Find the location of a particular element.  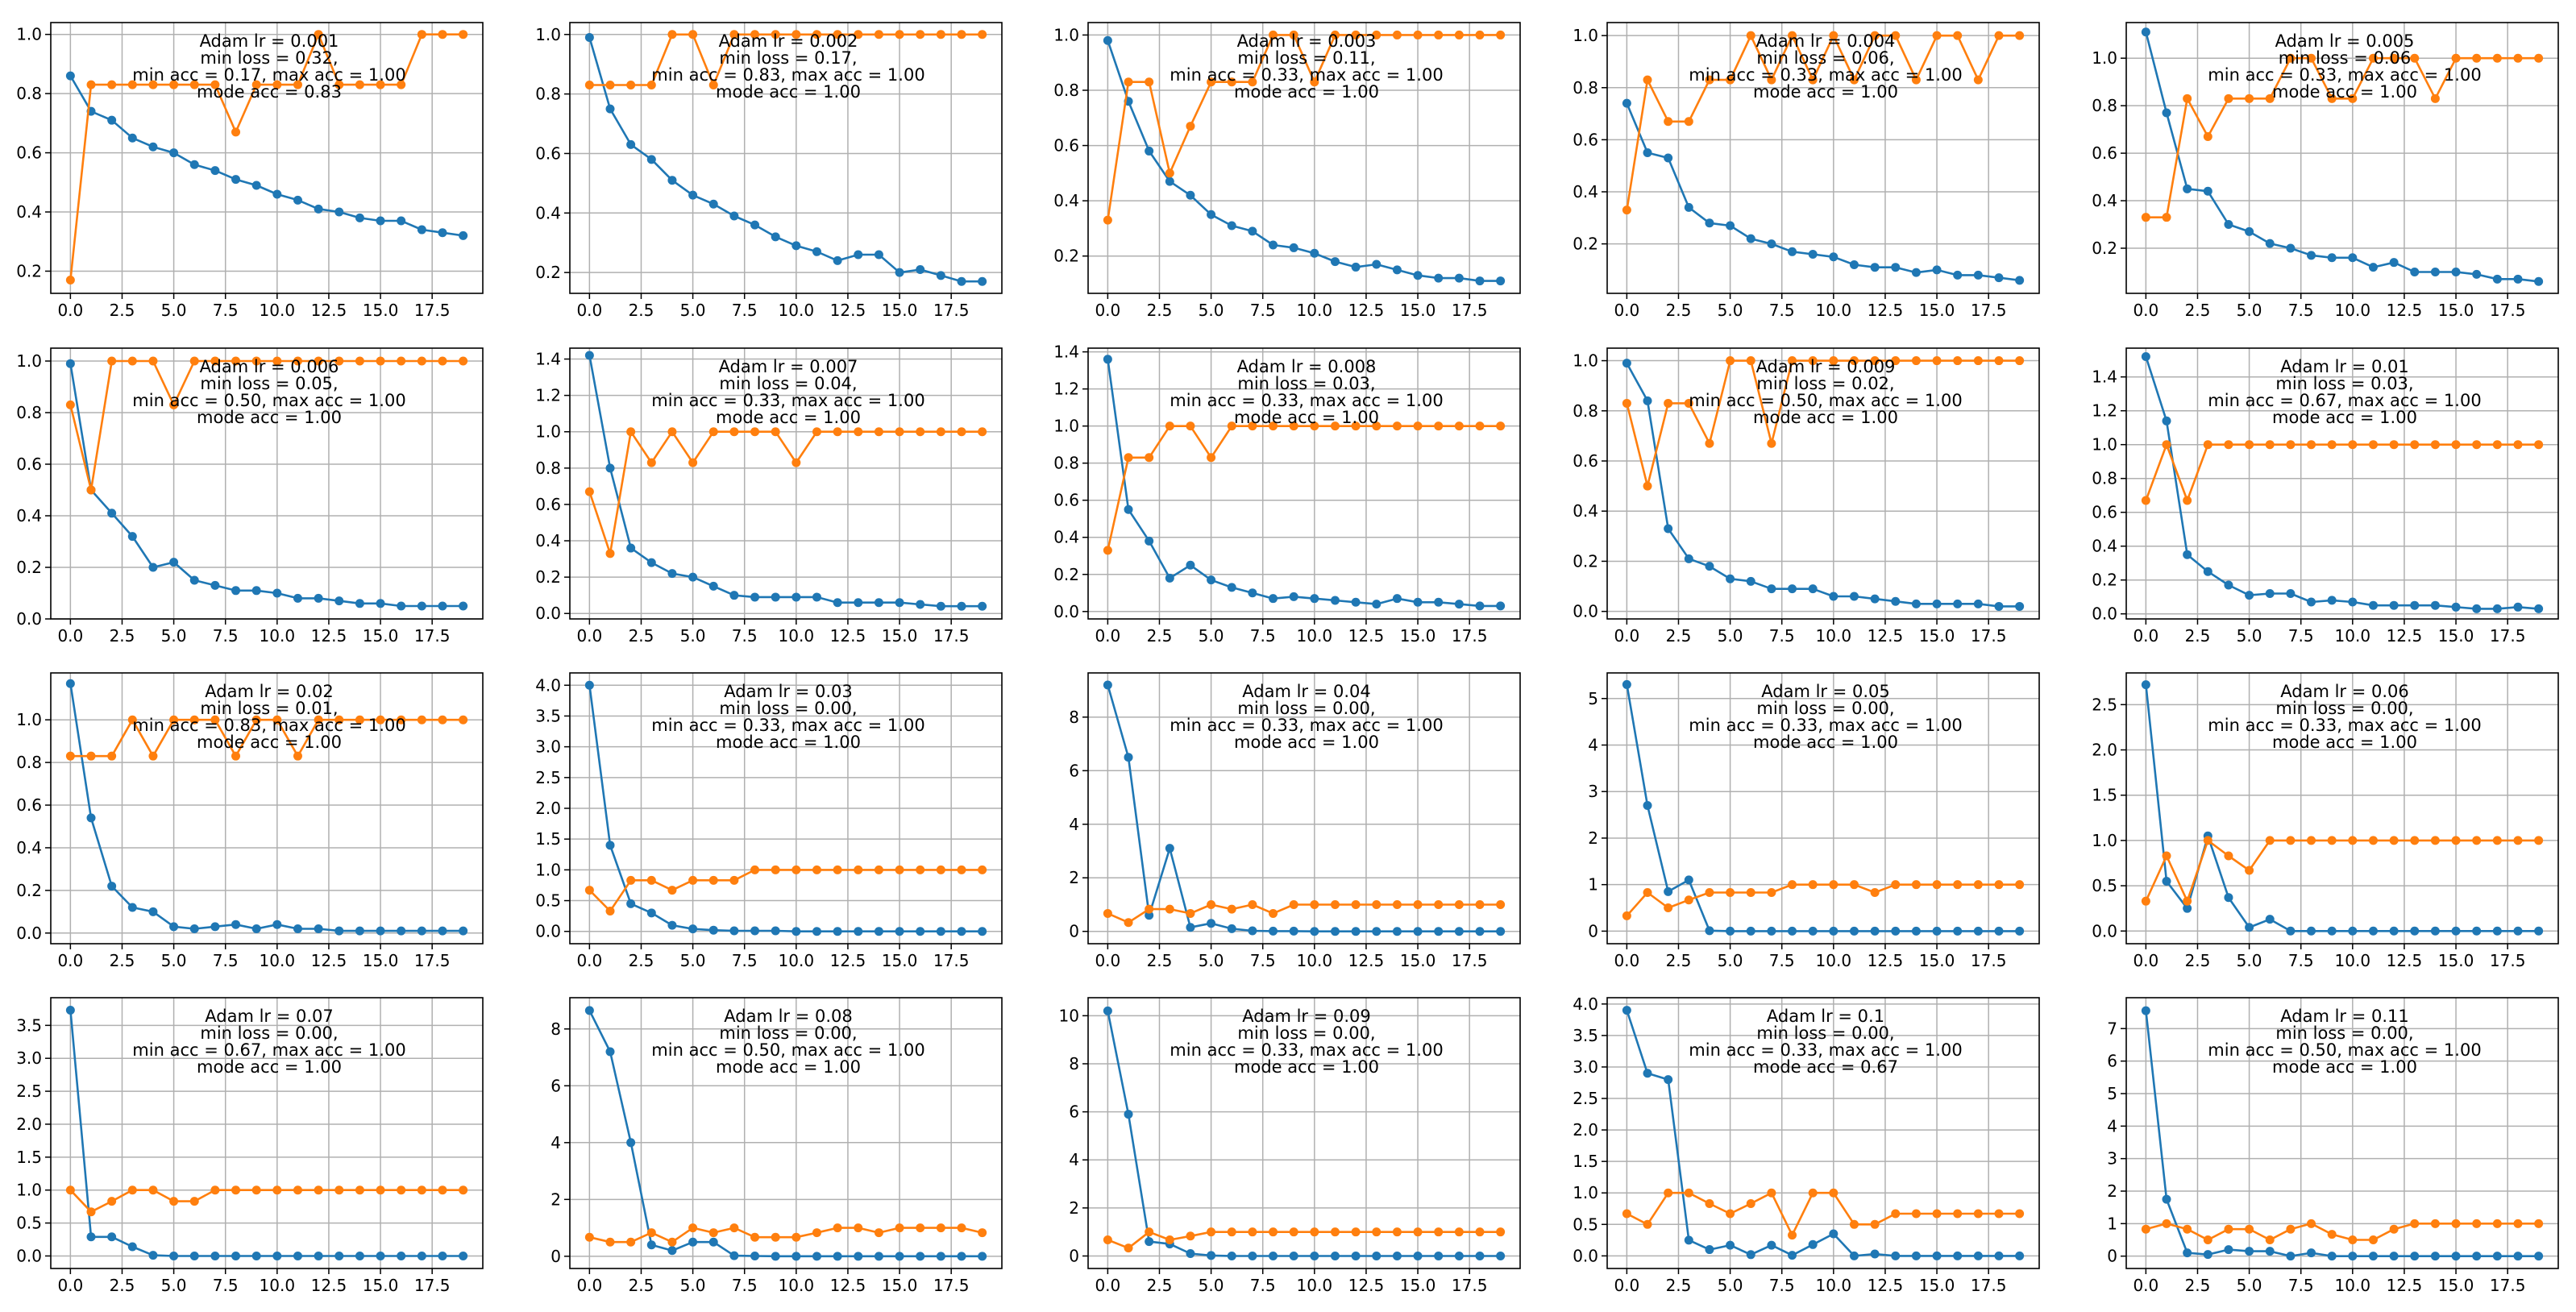

x-tick-label: 17.5 is located at coordinates (432, 961).